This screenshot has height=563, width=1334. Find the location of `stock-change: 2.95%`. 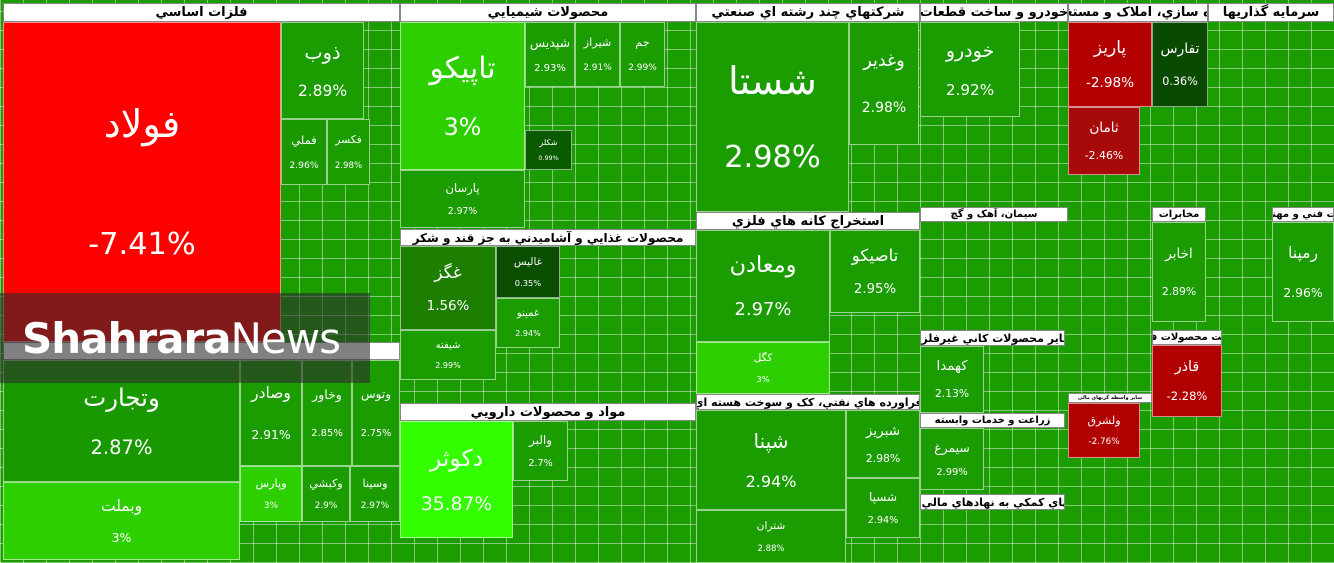

stock-change: 2.95% is located at coordinates (875, 289).